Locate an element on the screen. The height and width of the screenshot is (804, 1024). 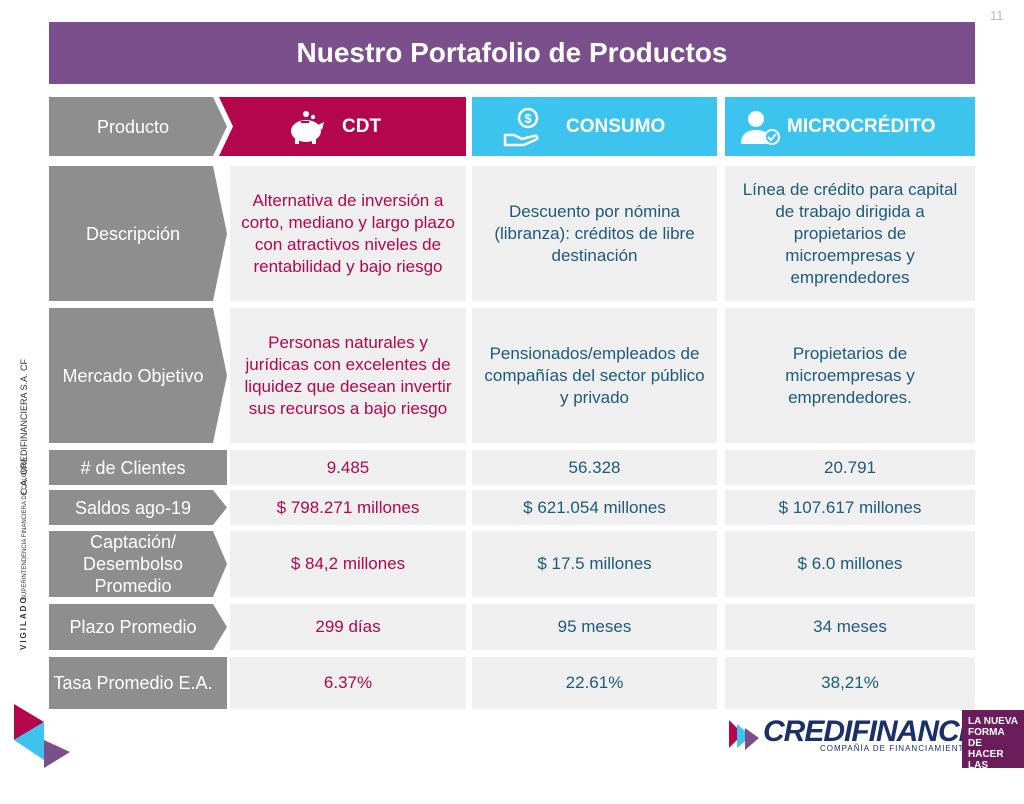
decorative-shapes is located at coordinates (42, 736).